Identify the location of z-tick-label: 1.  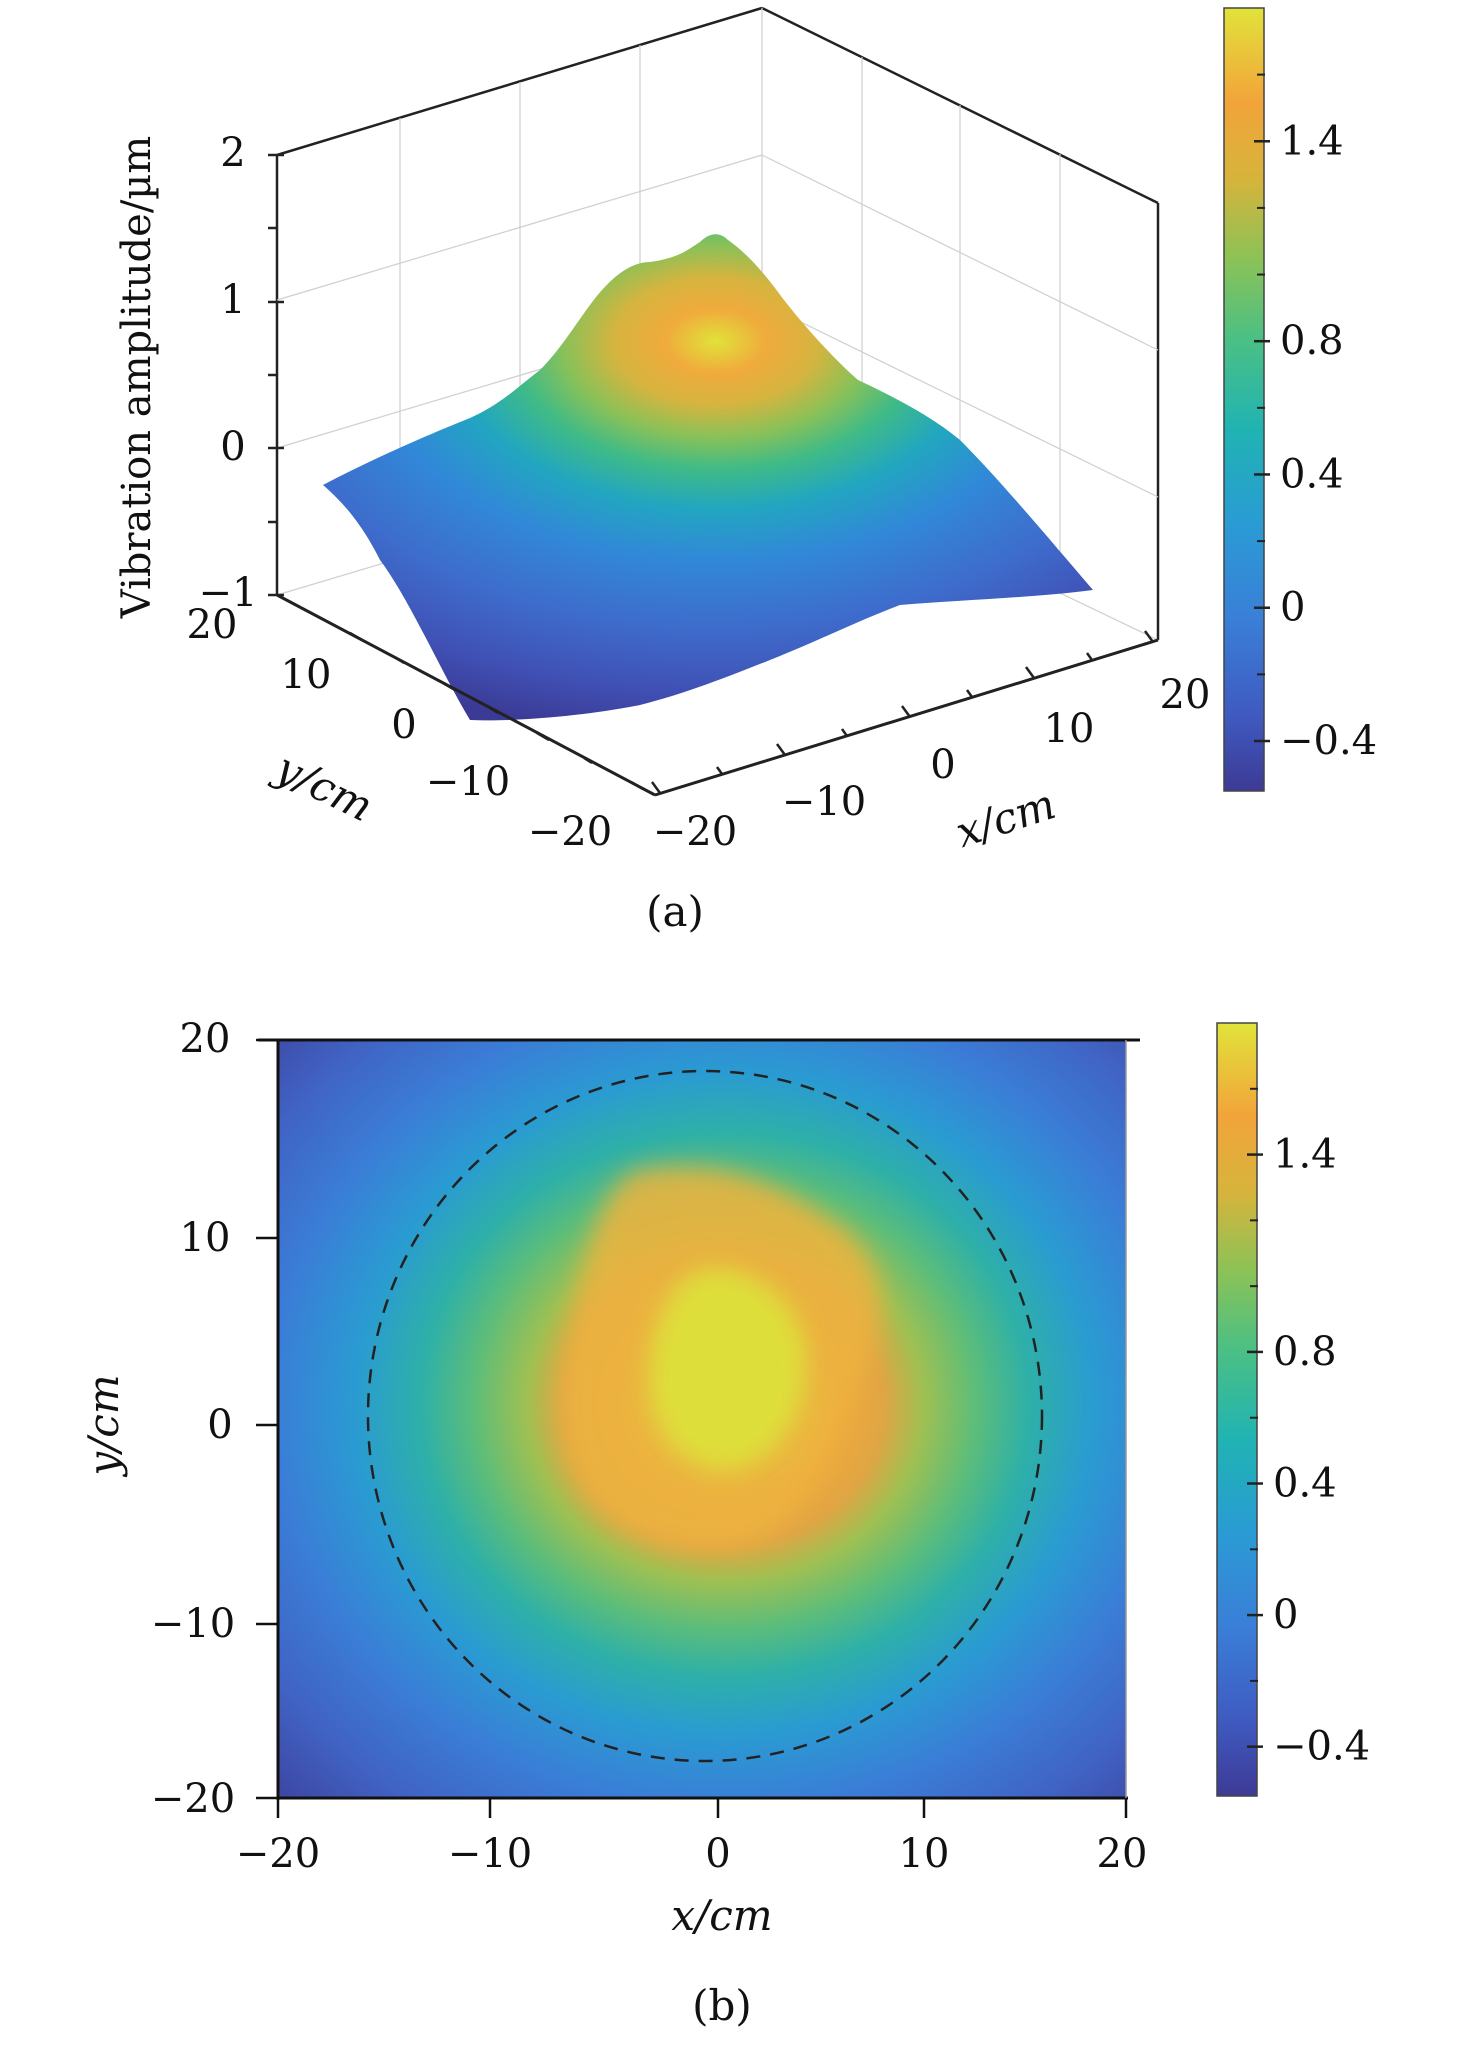
(232, 300).